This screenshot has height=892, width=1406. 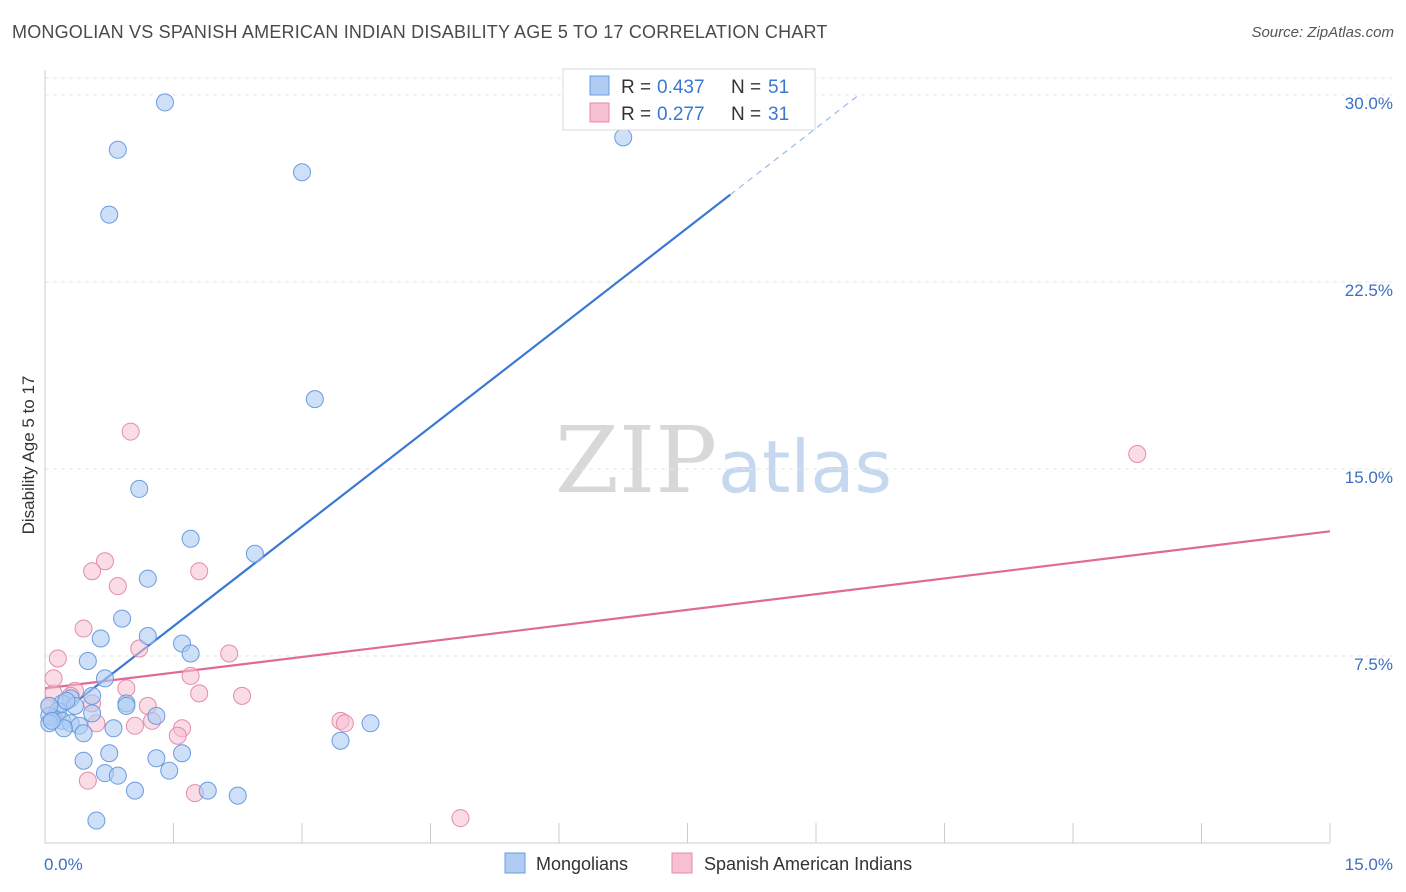 I want to click on x-tick-min: 0.0%, so click(x=63, y=864).